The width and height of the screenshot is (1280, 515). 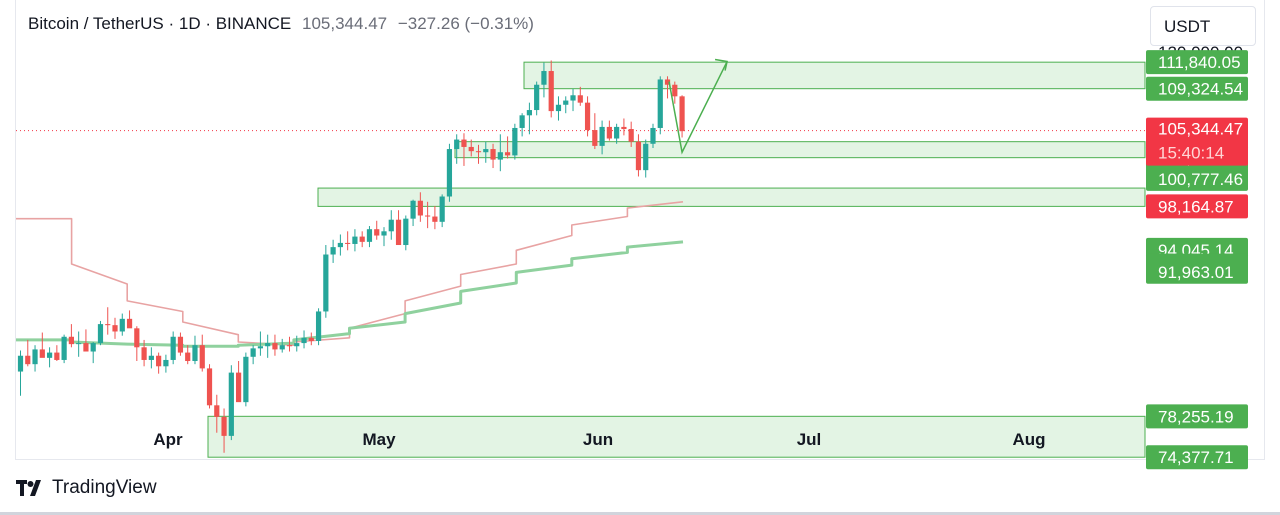 I want to click on projection-arrow, so click(x=698, y=108).